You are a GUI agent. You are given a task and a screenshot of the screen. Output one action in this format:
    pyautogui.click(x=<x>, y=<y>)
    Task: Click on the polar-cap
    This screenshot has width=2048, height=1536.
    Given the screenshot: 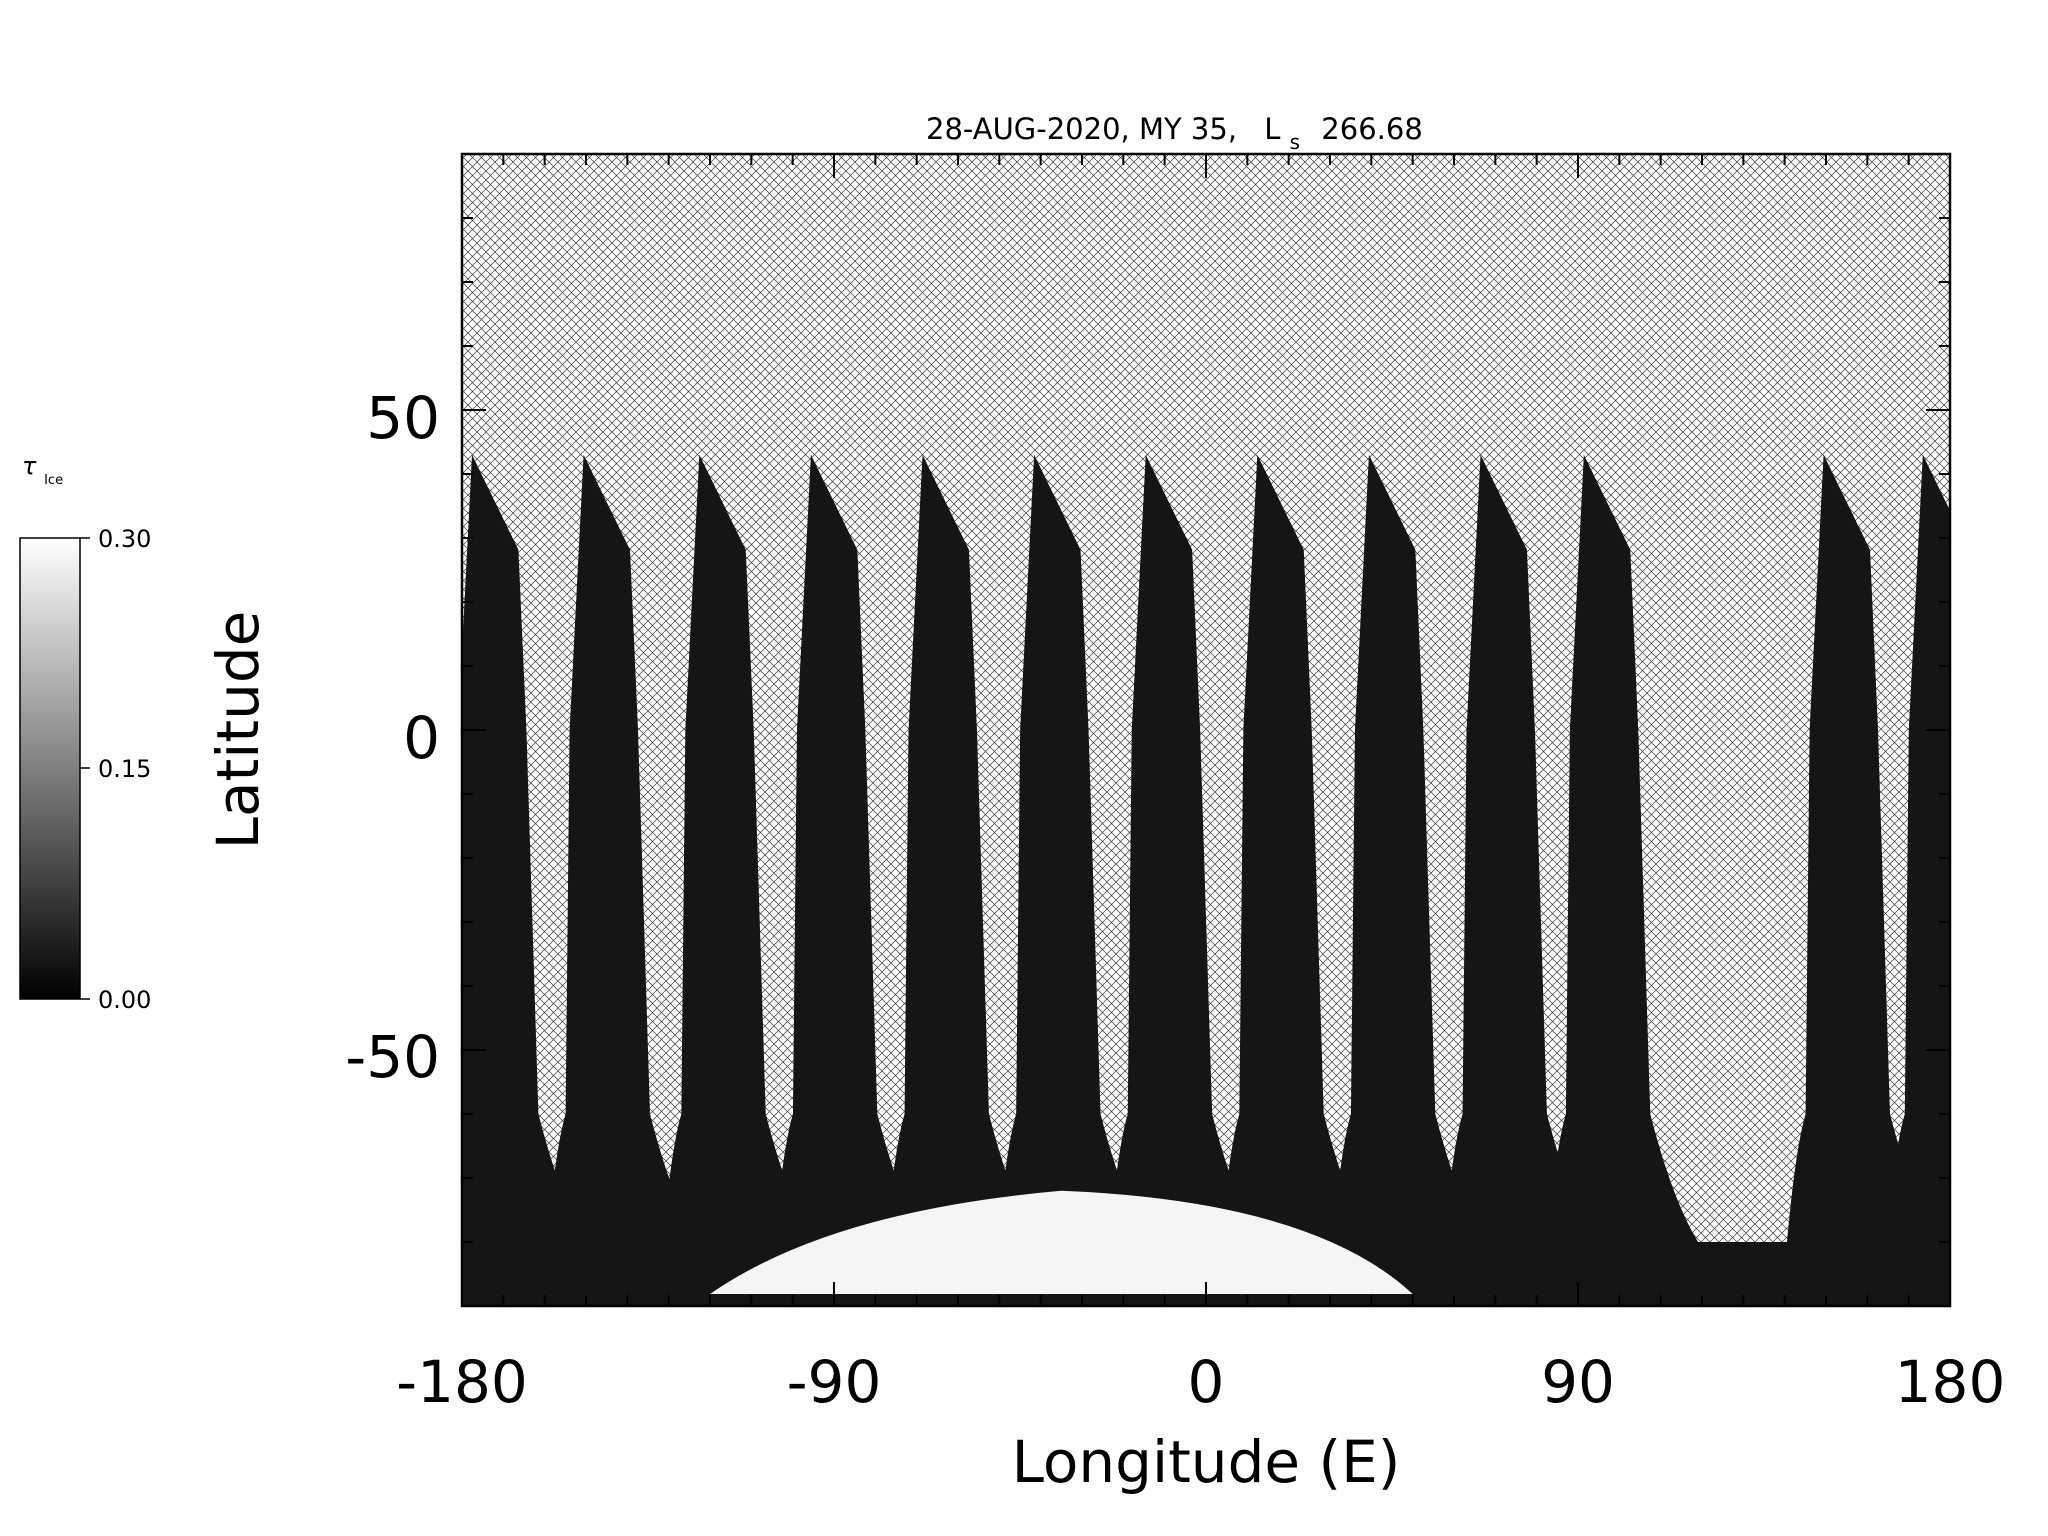 What is the action you would take?
    pyautogui.click(x=1061, y=1242)
    